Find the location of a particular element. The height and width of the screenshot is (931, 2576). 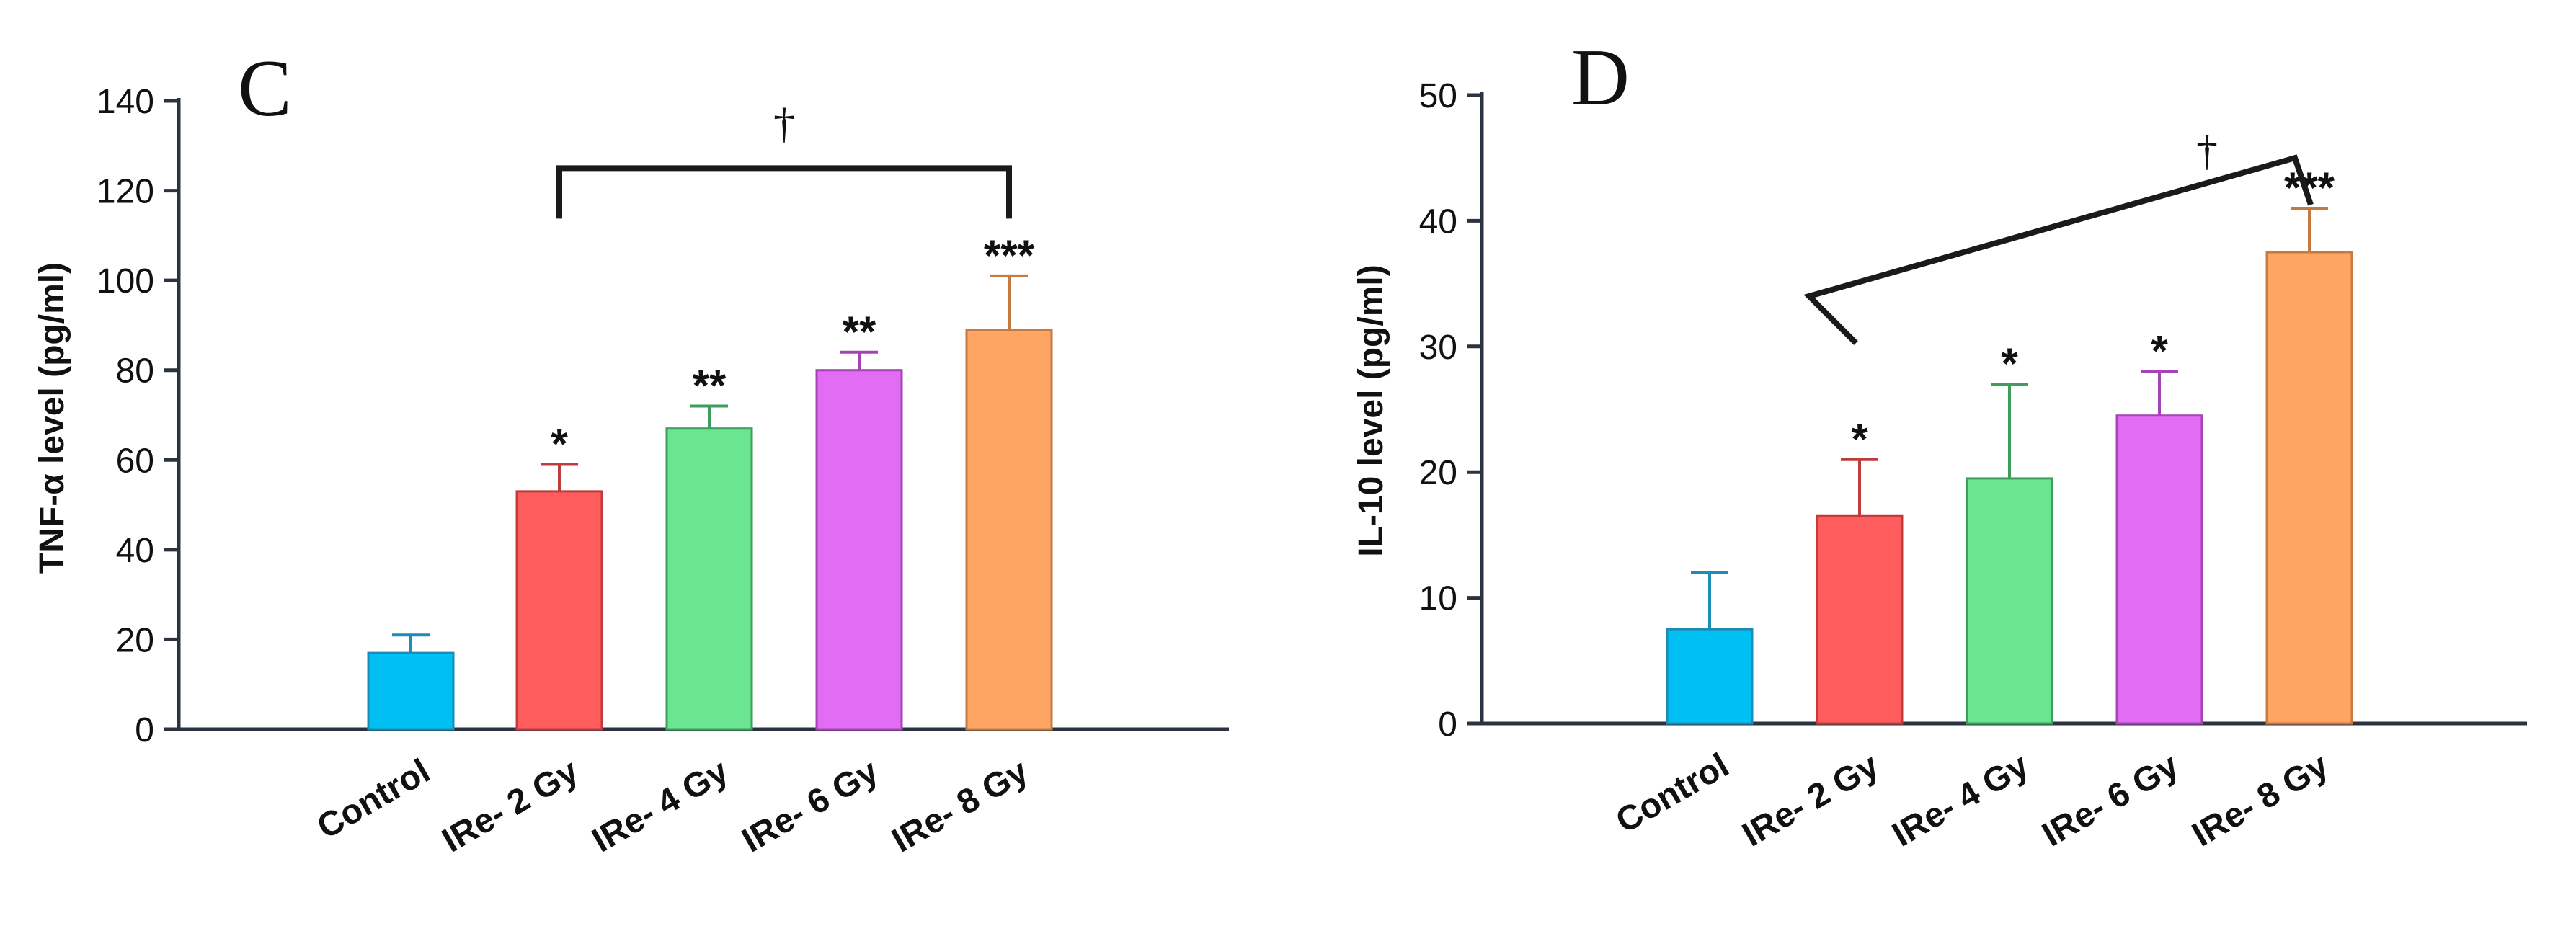

panel-d-category-label: IRe- 8 Gy is located at coordinates (2260, 800).